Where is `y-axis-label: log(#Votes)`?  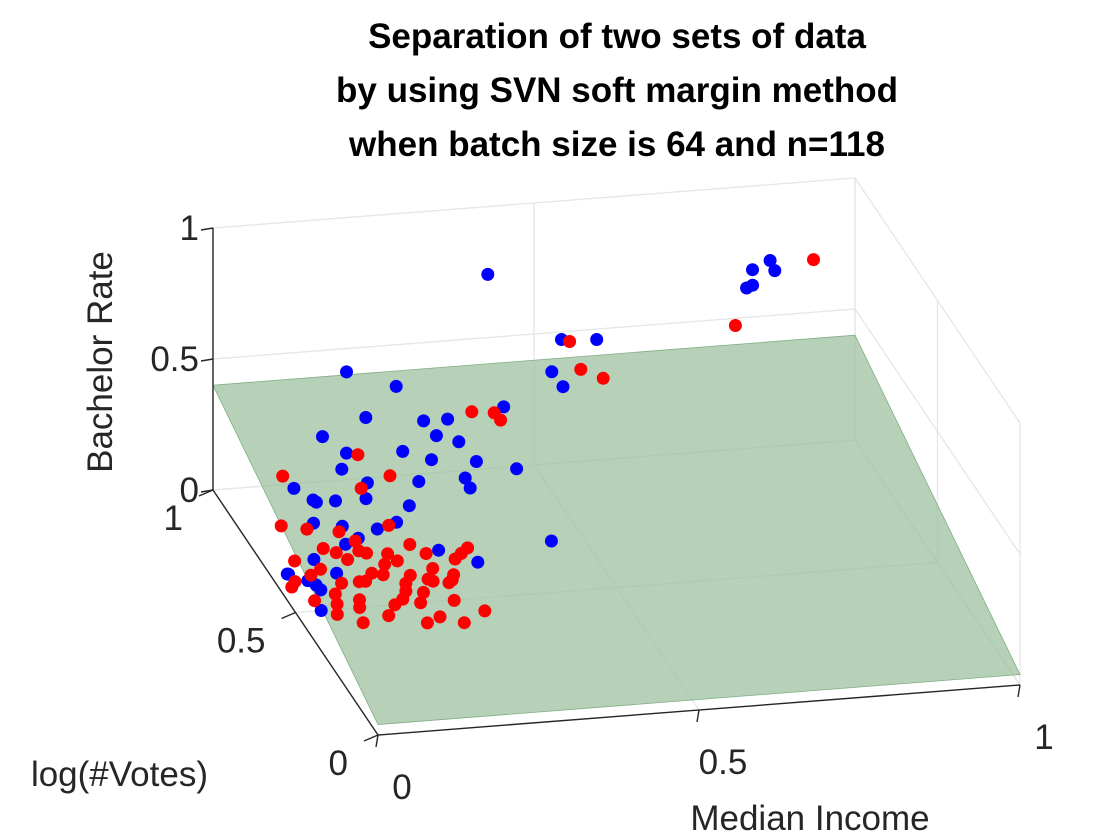 y-axis-label: log(#Votes) is located at coordinates (119, 774).